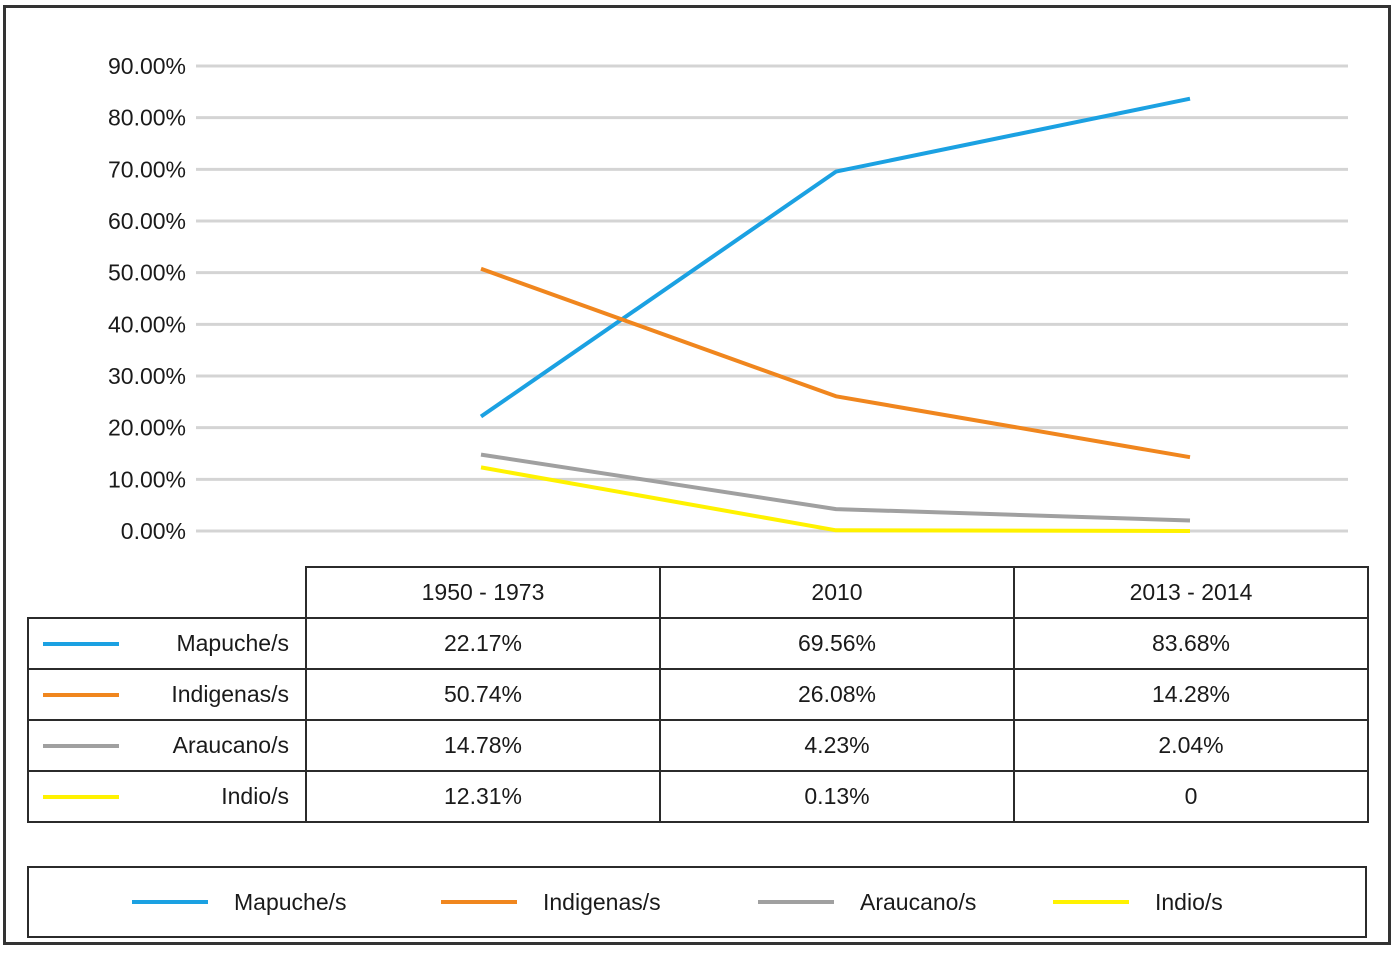  I want to click on legend-label: Araucano/s, so click(918, 901).